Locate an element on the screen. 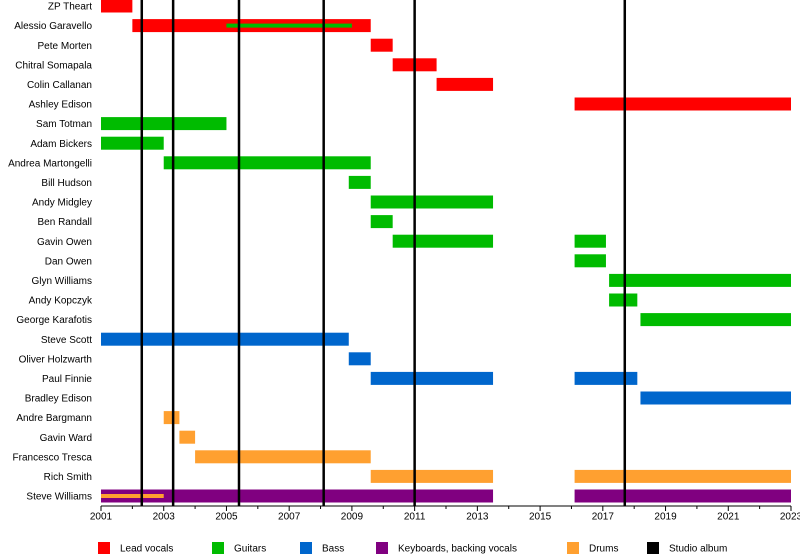 The image size is (800, 560). member-label: Alessio Garavello is located at coordinates (53, 26).